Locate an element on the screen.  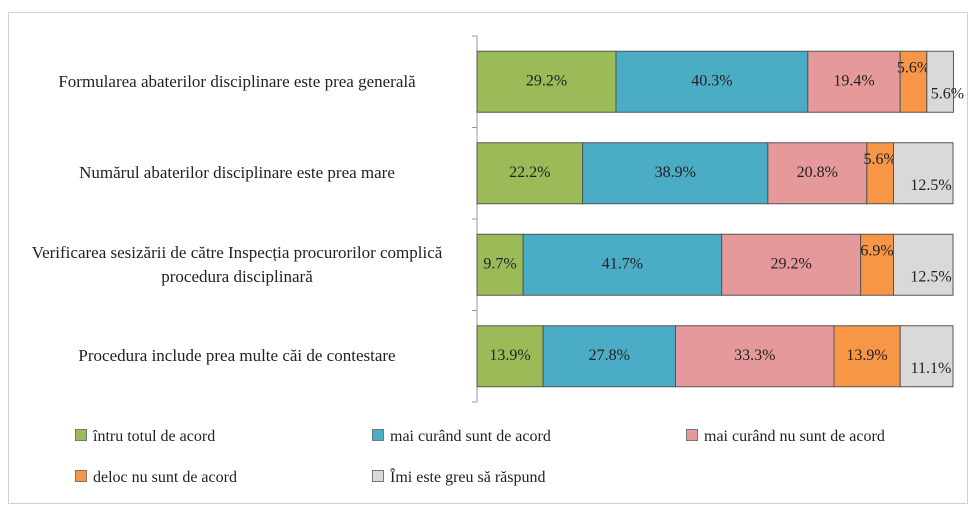
legend-entry: deloc nu sunt de acord is located at coordinates (156, 478).